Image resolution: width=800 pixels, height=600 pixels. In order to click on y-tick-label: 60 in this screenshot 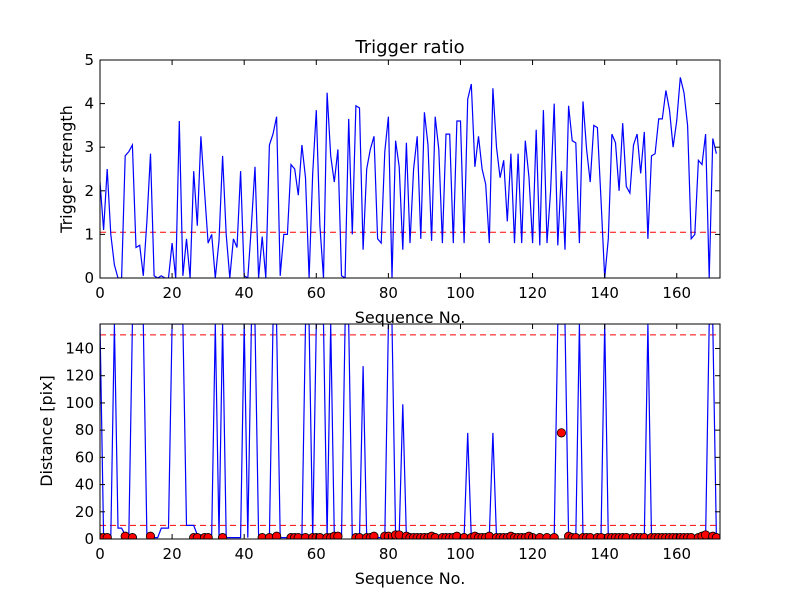, I will do `click(84, 457)`.